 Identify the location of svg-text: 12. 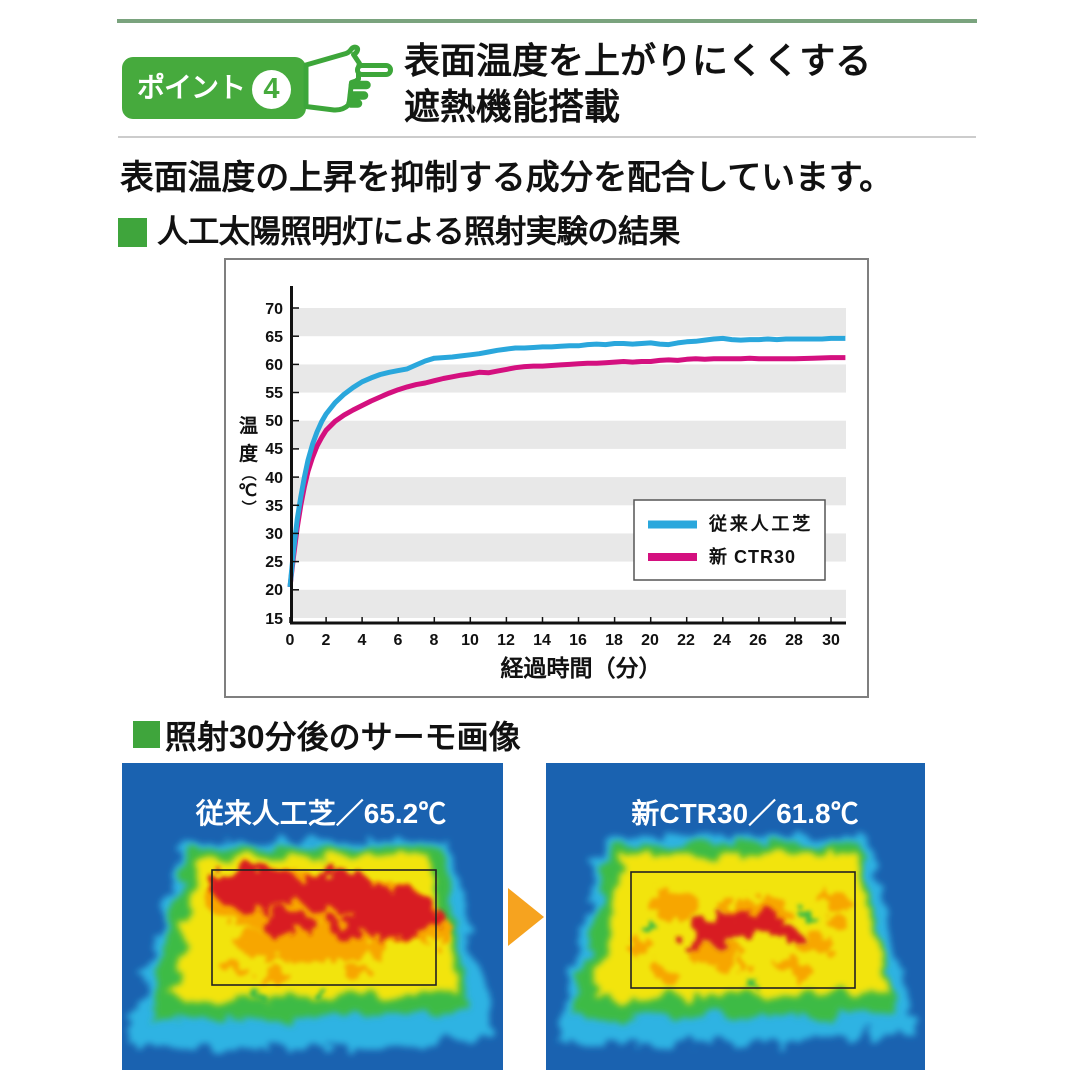
(506, 640).